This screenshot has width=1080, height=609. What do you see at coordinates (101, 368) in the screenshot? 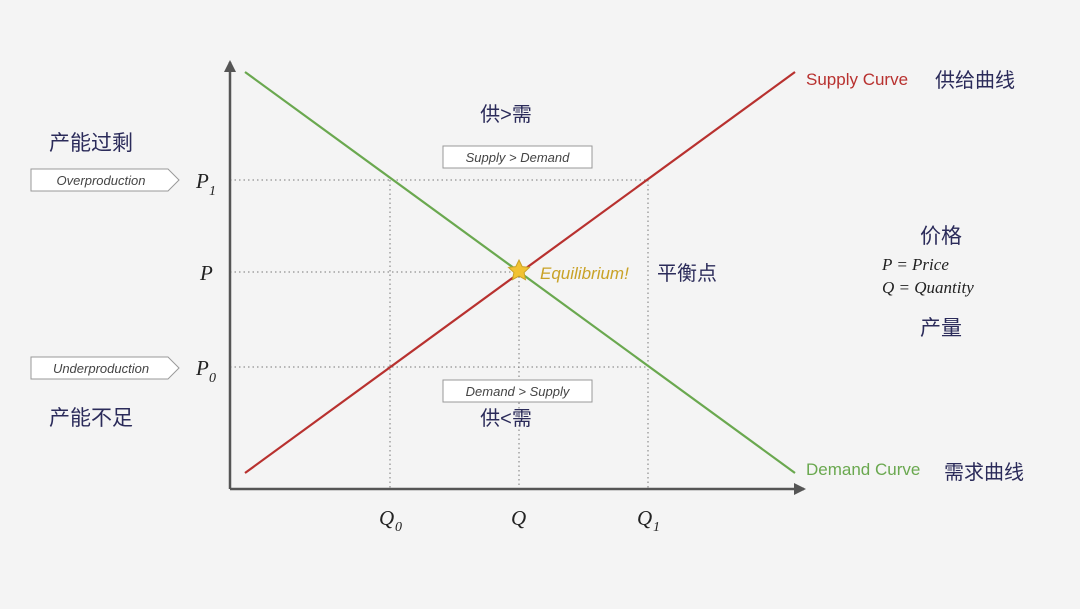
I see `underproduction-tag-text: Underproduction` at bounding box center [101, 368].